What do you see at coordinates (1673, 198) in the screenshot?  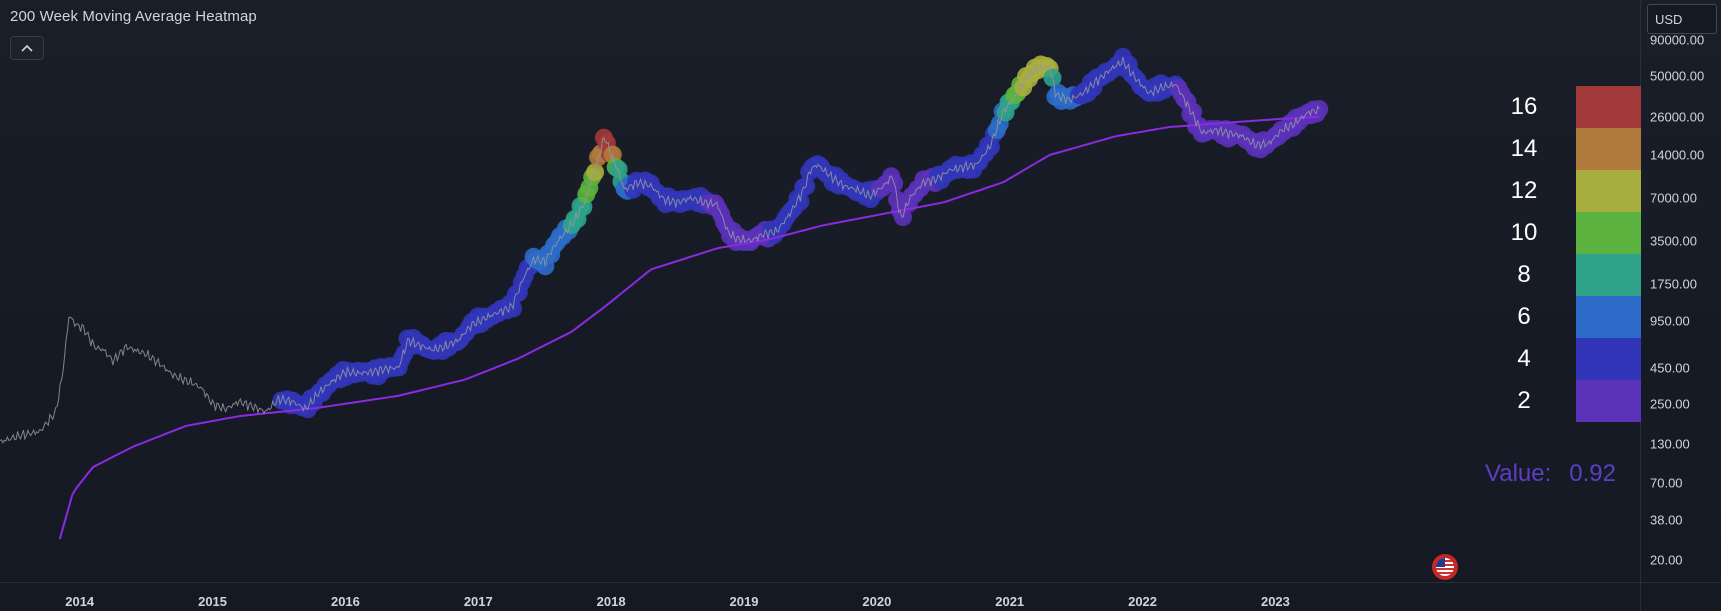 I see `price-axis-label: 7000.00` at bounding box center [1673, 198].